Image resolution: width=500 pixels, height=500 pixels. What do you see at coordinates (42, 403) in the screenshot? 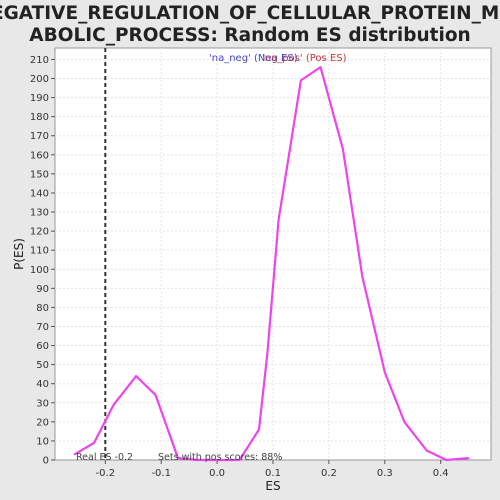
I see `y-tick-label: 30` at bounding box center [42, 403].